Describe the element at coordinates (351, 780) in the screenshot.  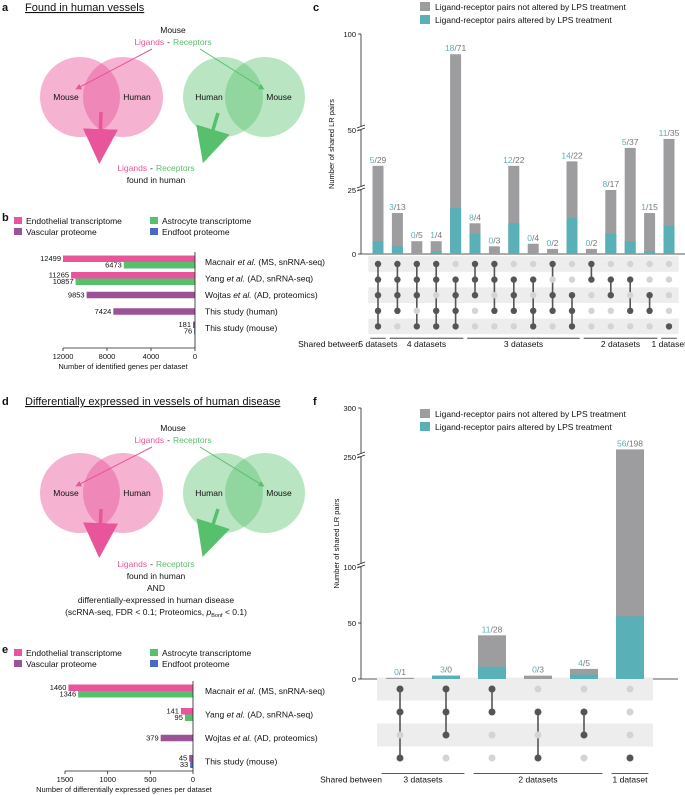
I see `shared-between-label: Shared between` at that location.